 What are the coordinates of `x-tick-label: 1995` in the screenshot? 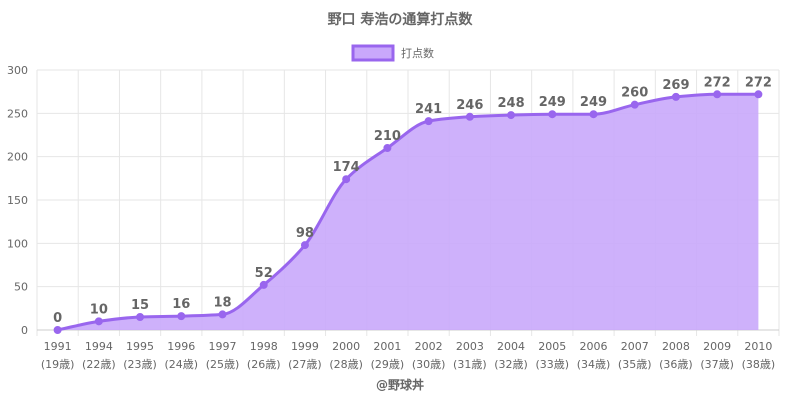 It's located at (140, 346).